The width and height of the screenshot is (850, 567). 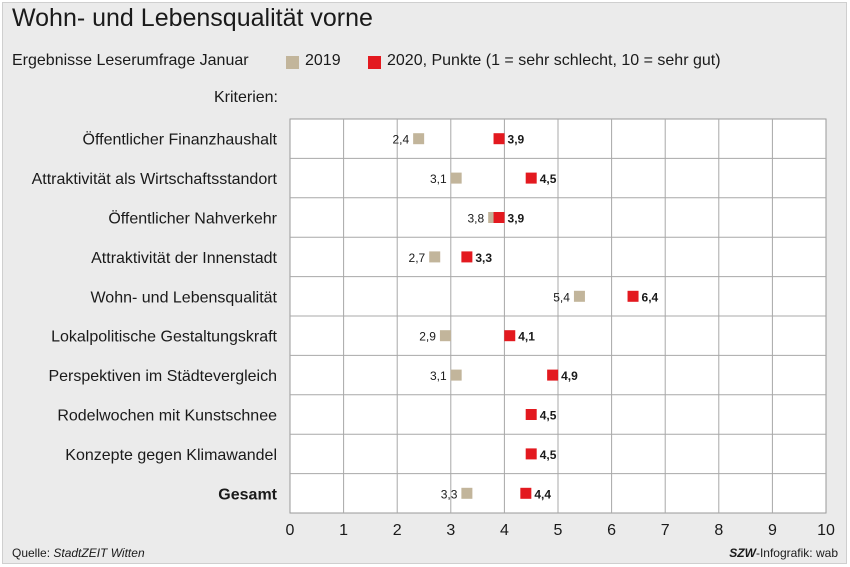 I want to click on category-label: Wohn- und Lebensqualität, so click(x=183, y=297).